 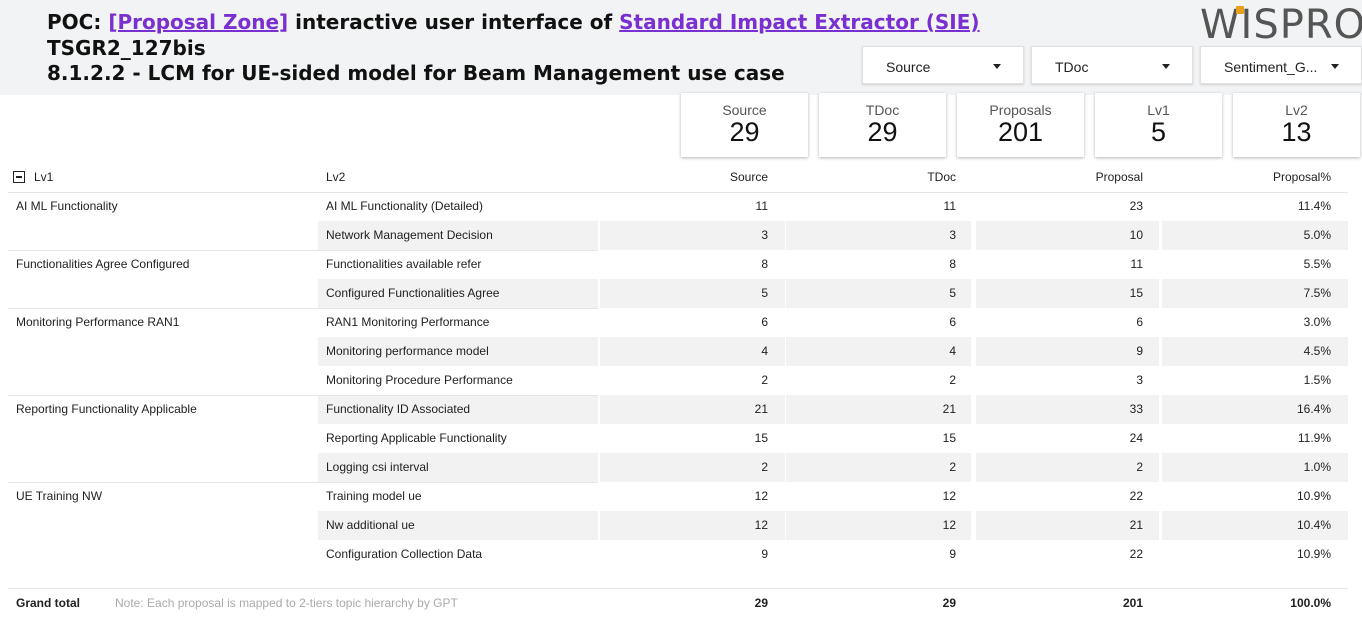 I want to click on collapse-icon, so click(x=19, y=177).